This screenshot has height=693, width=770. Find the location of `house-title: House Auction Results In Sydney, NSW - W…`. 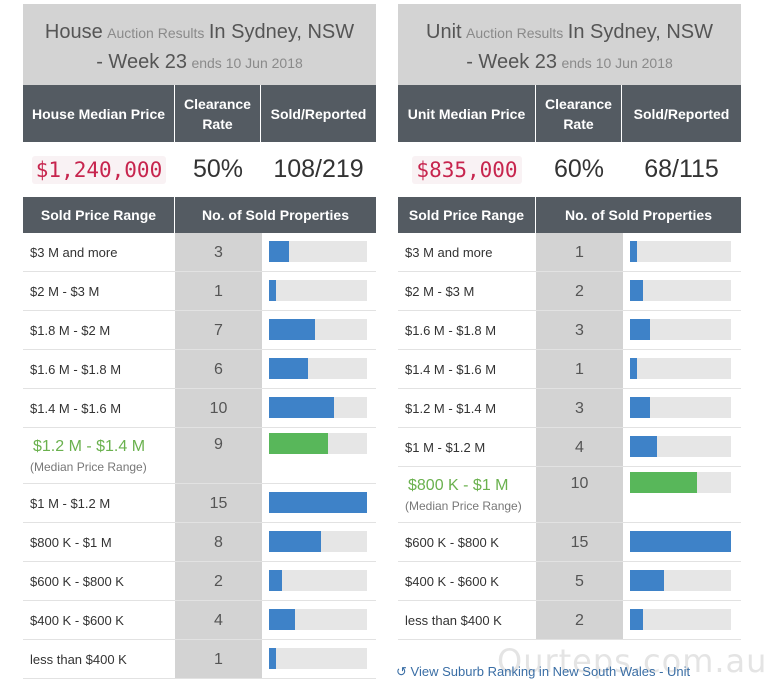

house-title: House Auction Results In Sydney, NSW - W… is located at coordinates (199, 44).